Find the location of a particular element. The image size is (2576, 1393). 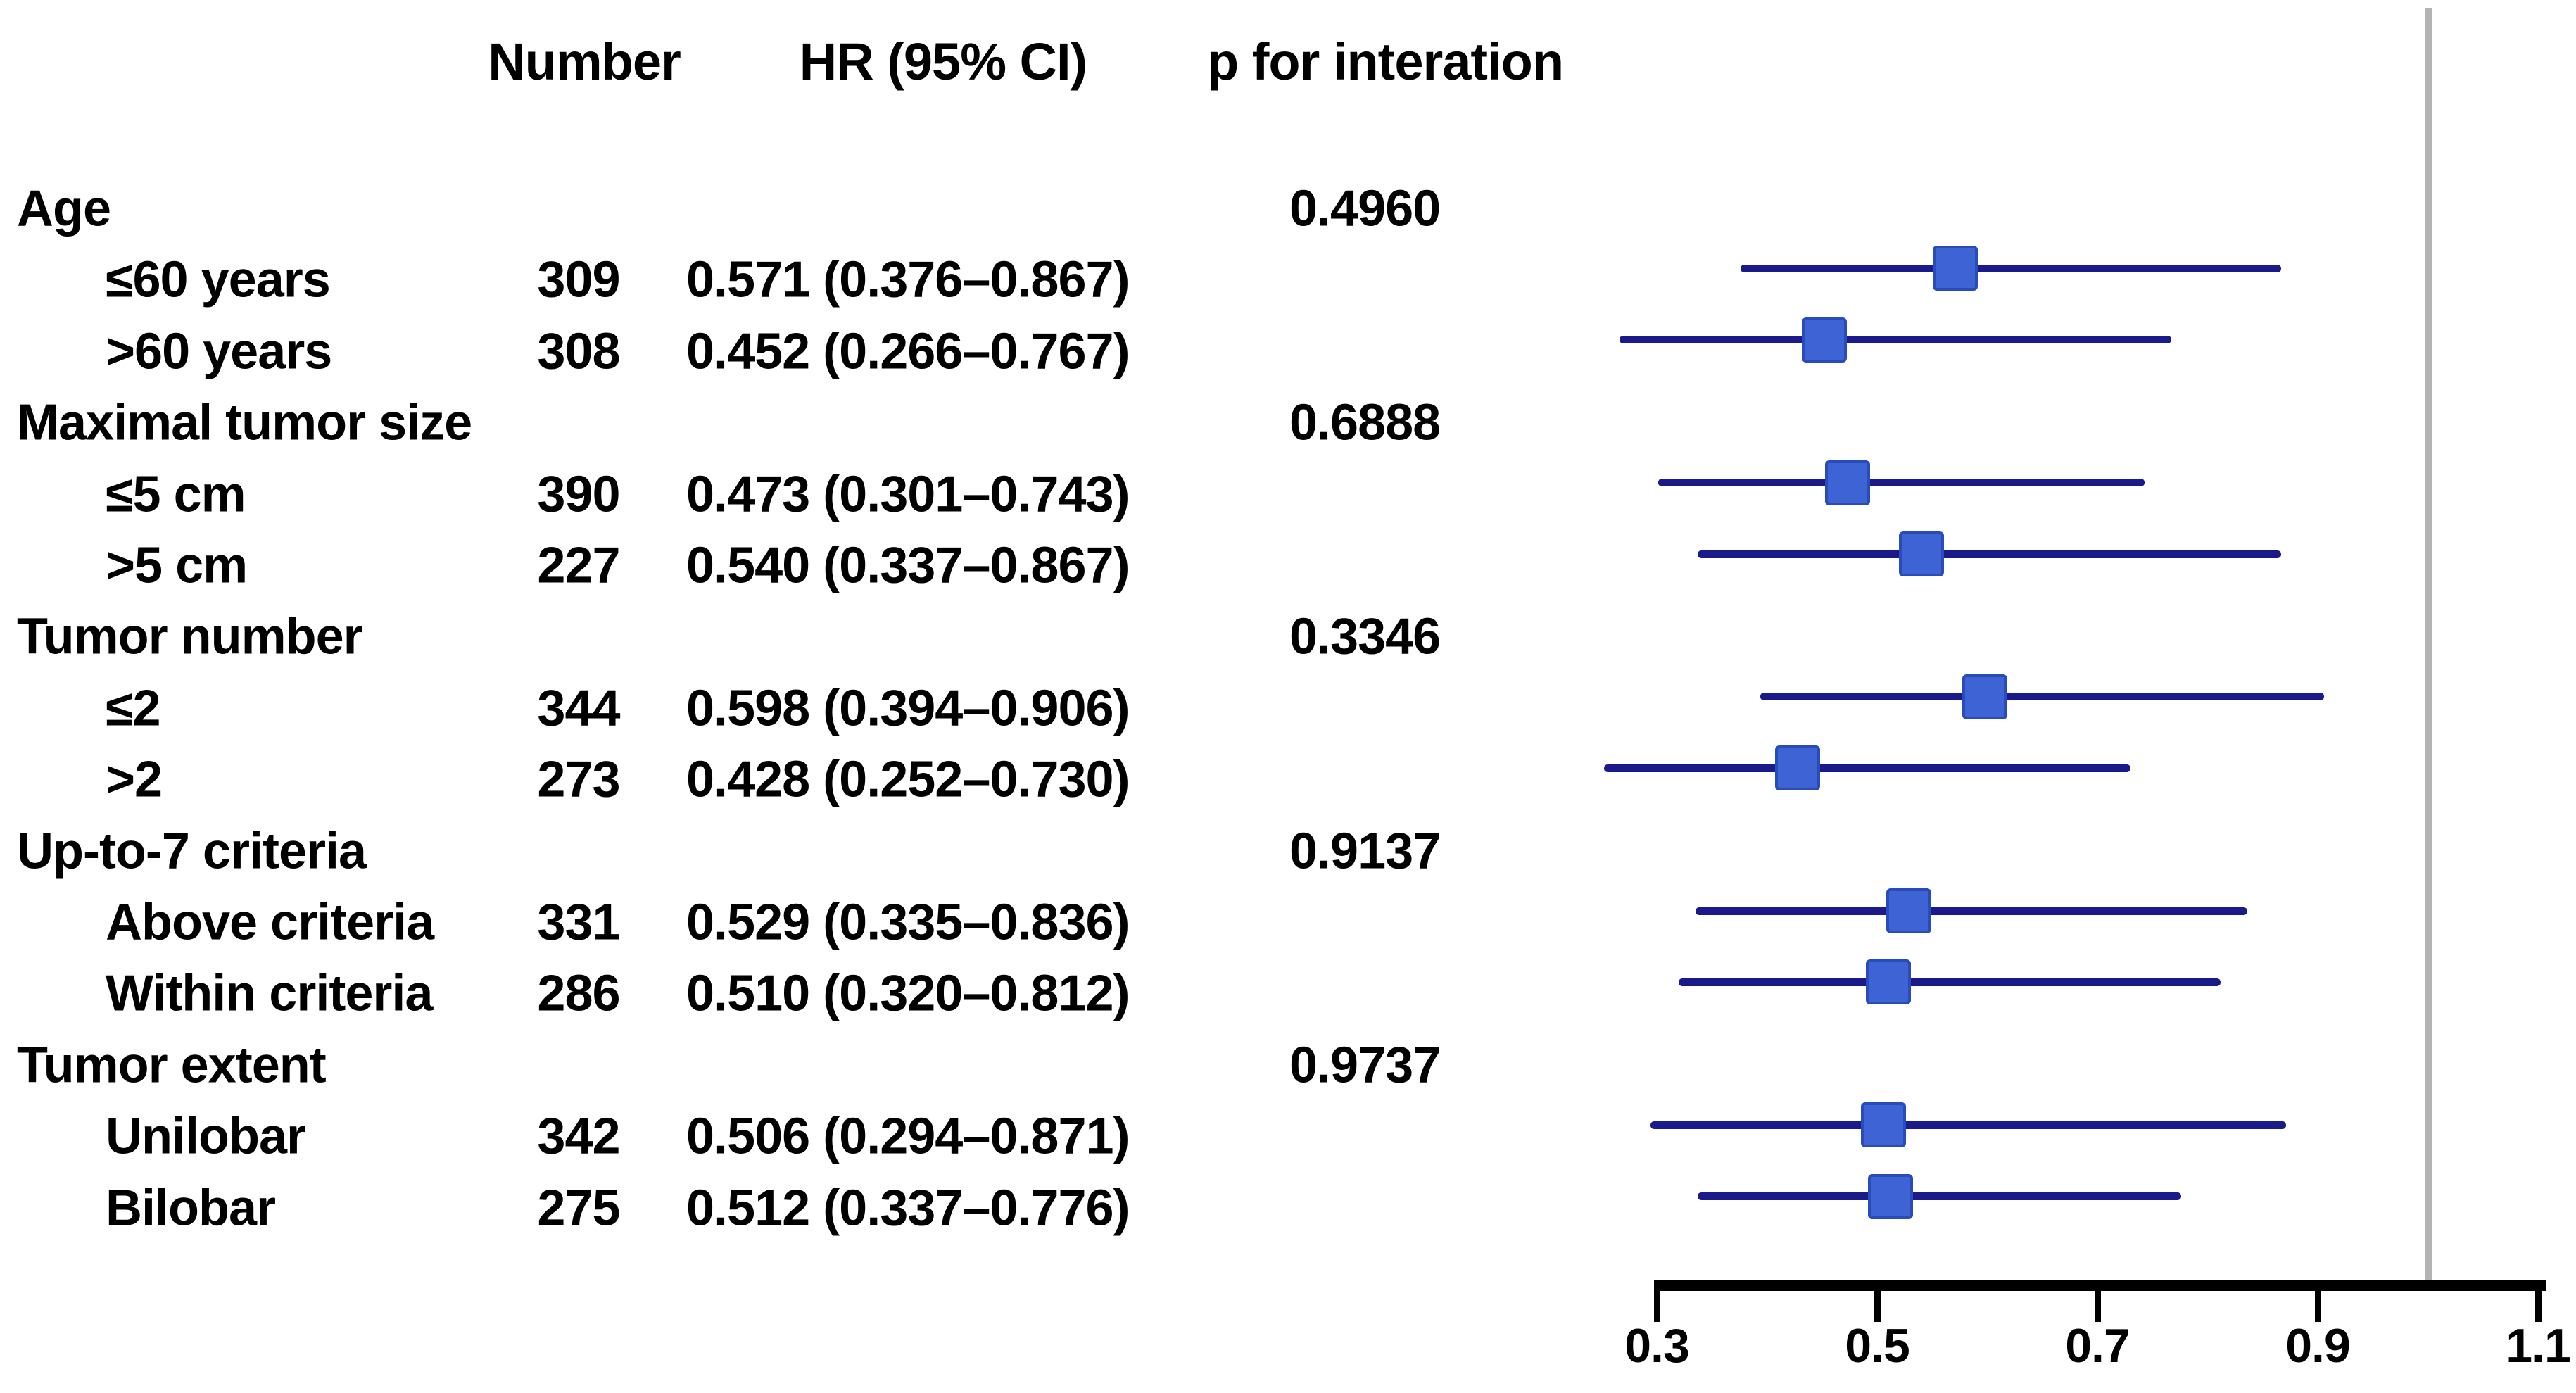

hr-ci-value: 0.510 (0.320–0.812) is located at coordinates (908, 993).